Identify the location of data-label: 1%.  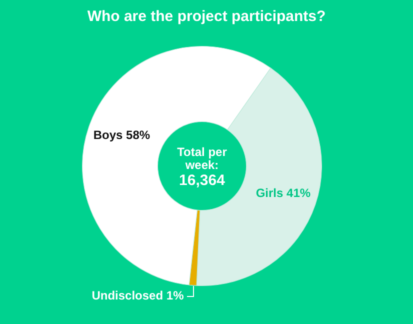
(175, 295).